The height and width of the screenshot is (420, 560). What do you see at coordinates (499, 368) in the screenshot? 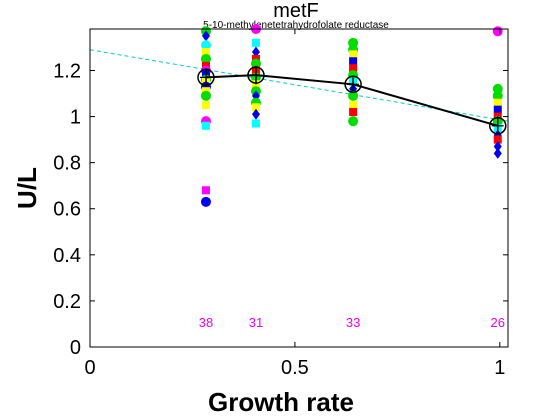
I see `x-tick-label: 1` at bounding box center [499, 368].